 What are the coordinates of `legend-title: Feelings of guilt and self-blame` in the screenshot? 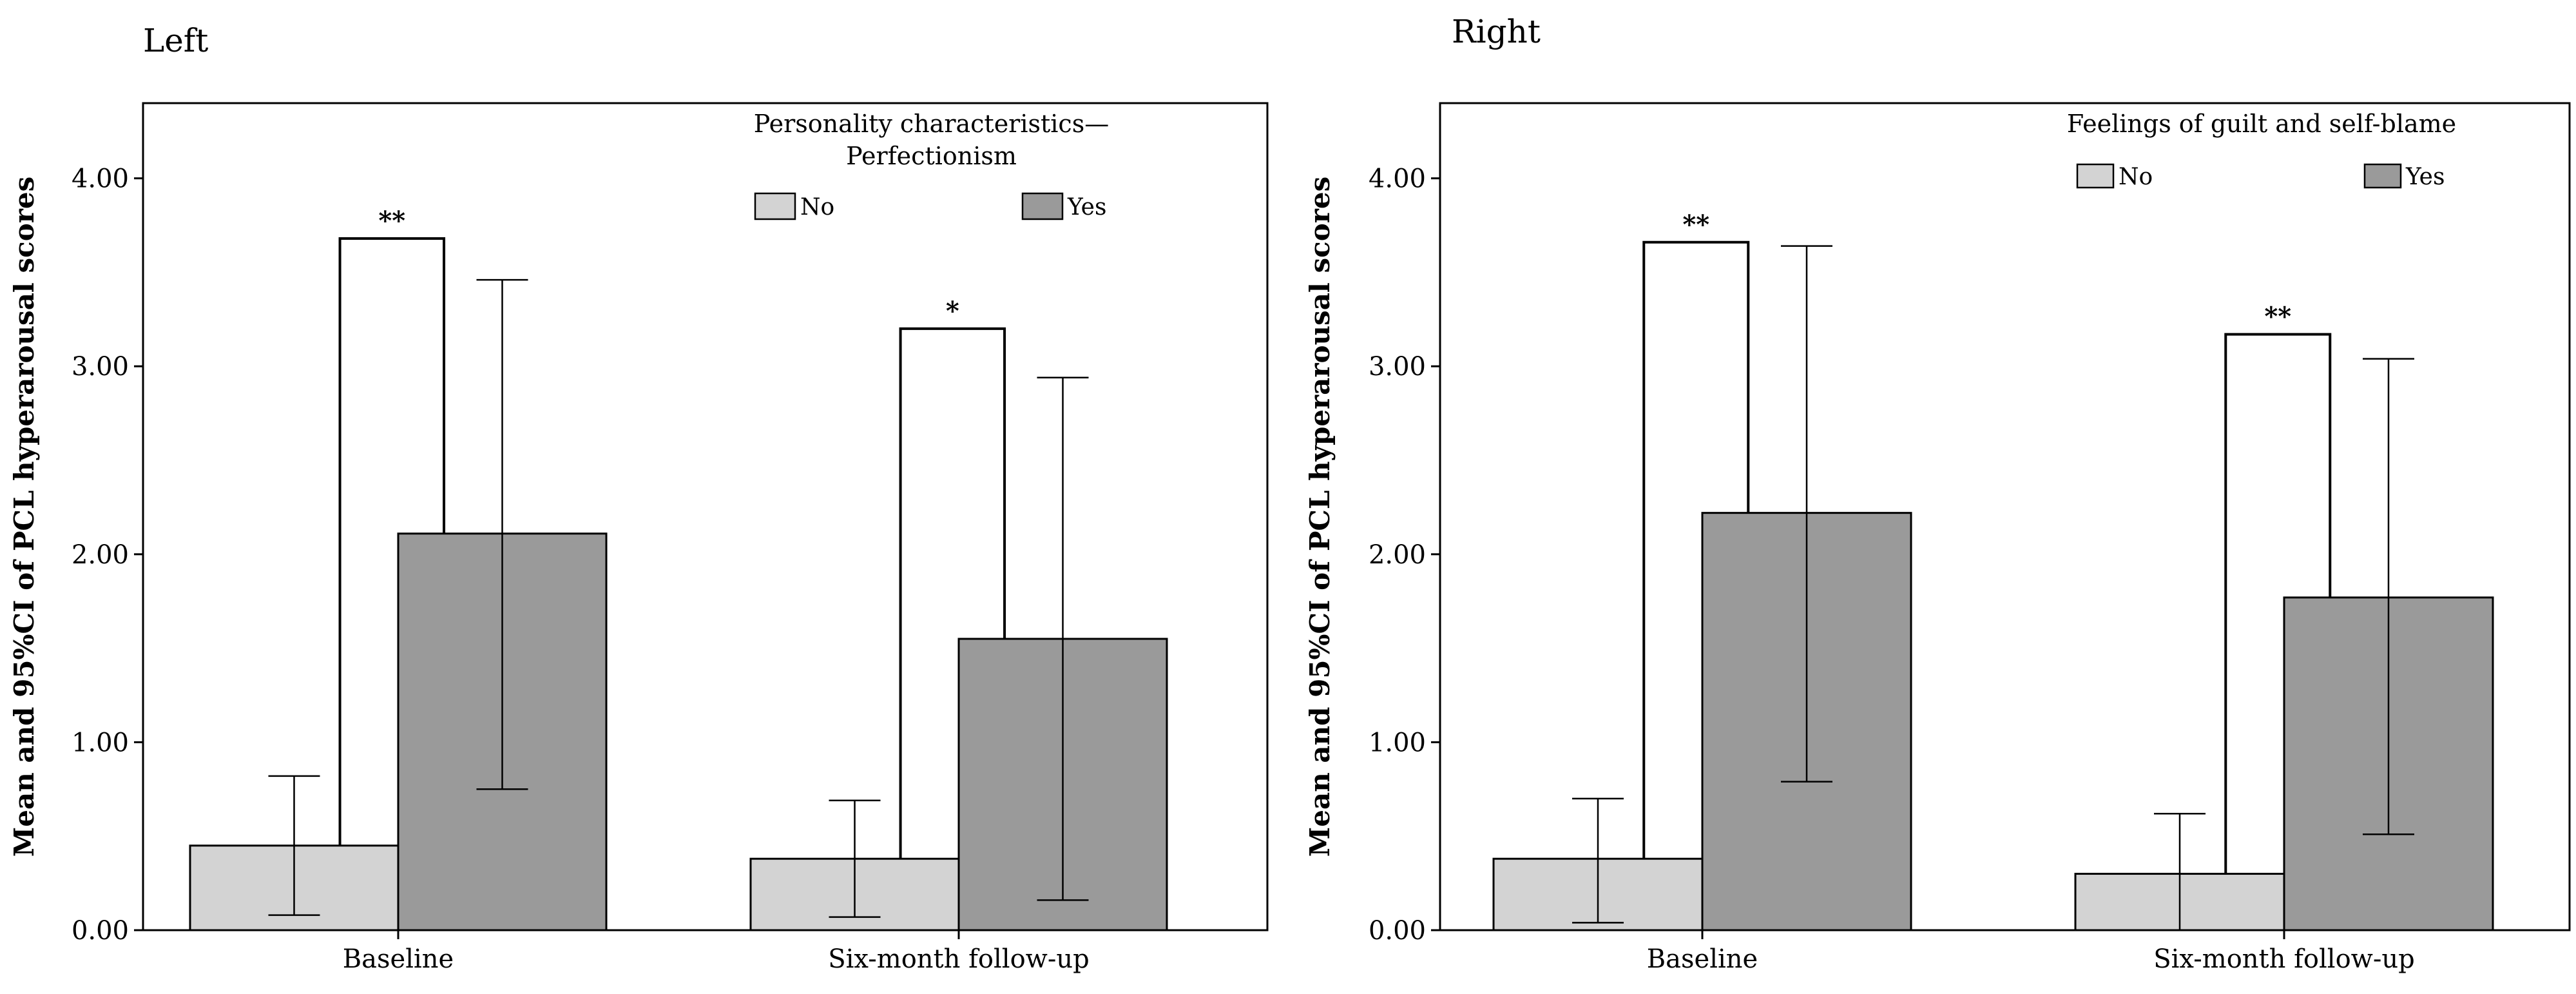 It's located at (2261, 124).